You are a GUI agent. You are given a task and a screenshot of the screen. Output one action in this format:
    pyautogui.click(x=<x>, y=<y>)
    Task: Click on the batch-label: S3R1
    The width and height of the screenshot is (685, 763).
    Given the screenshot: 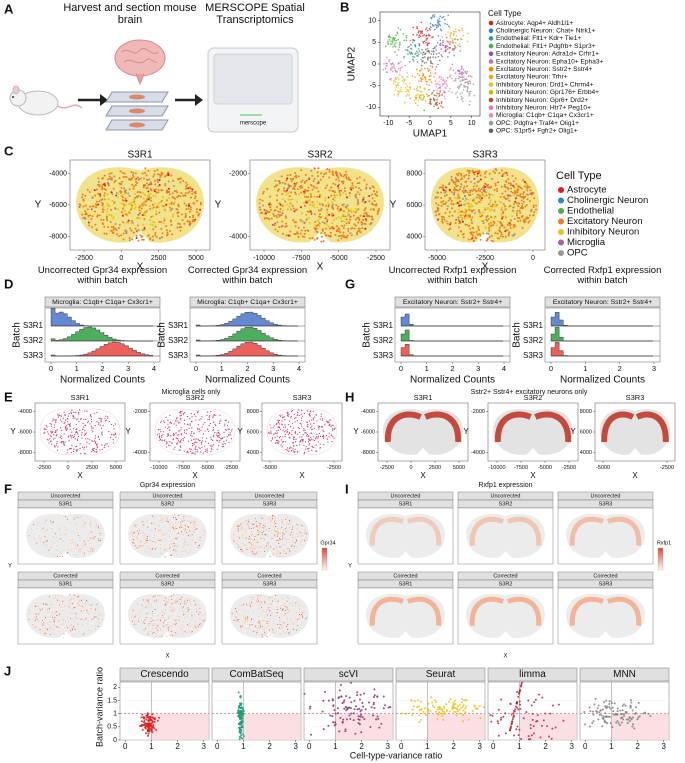 What is the action you would take?
    pyautogui.click(x=533, y=325)
    